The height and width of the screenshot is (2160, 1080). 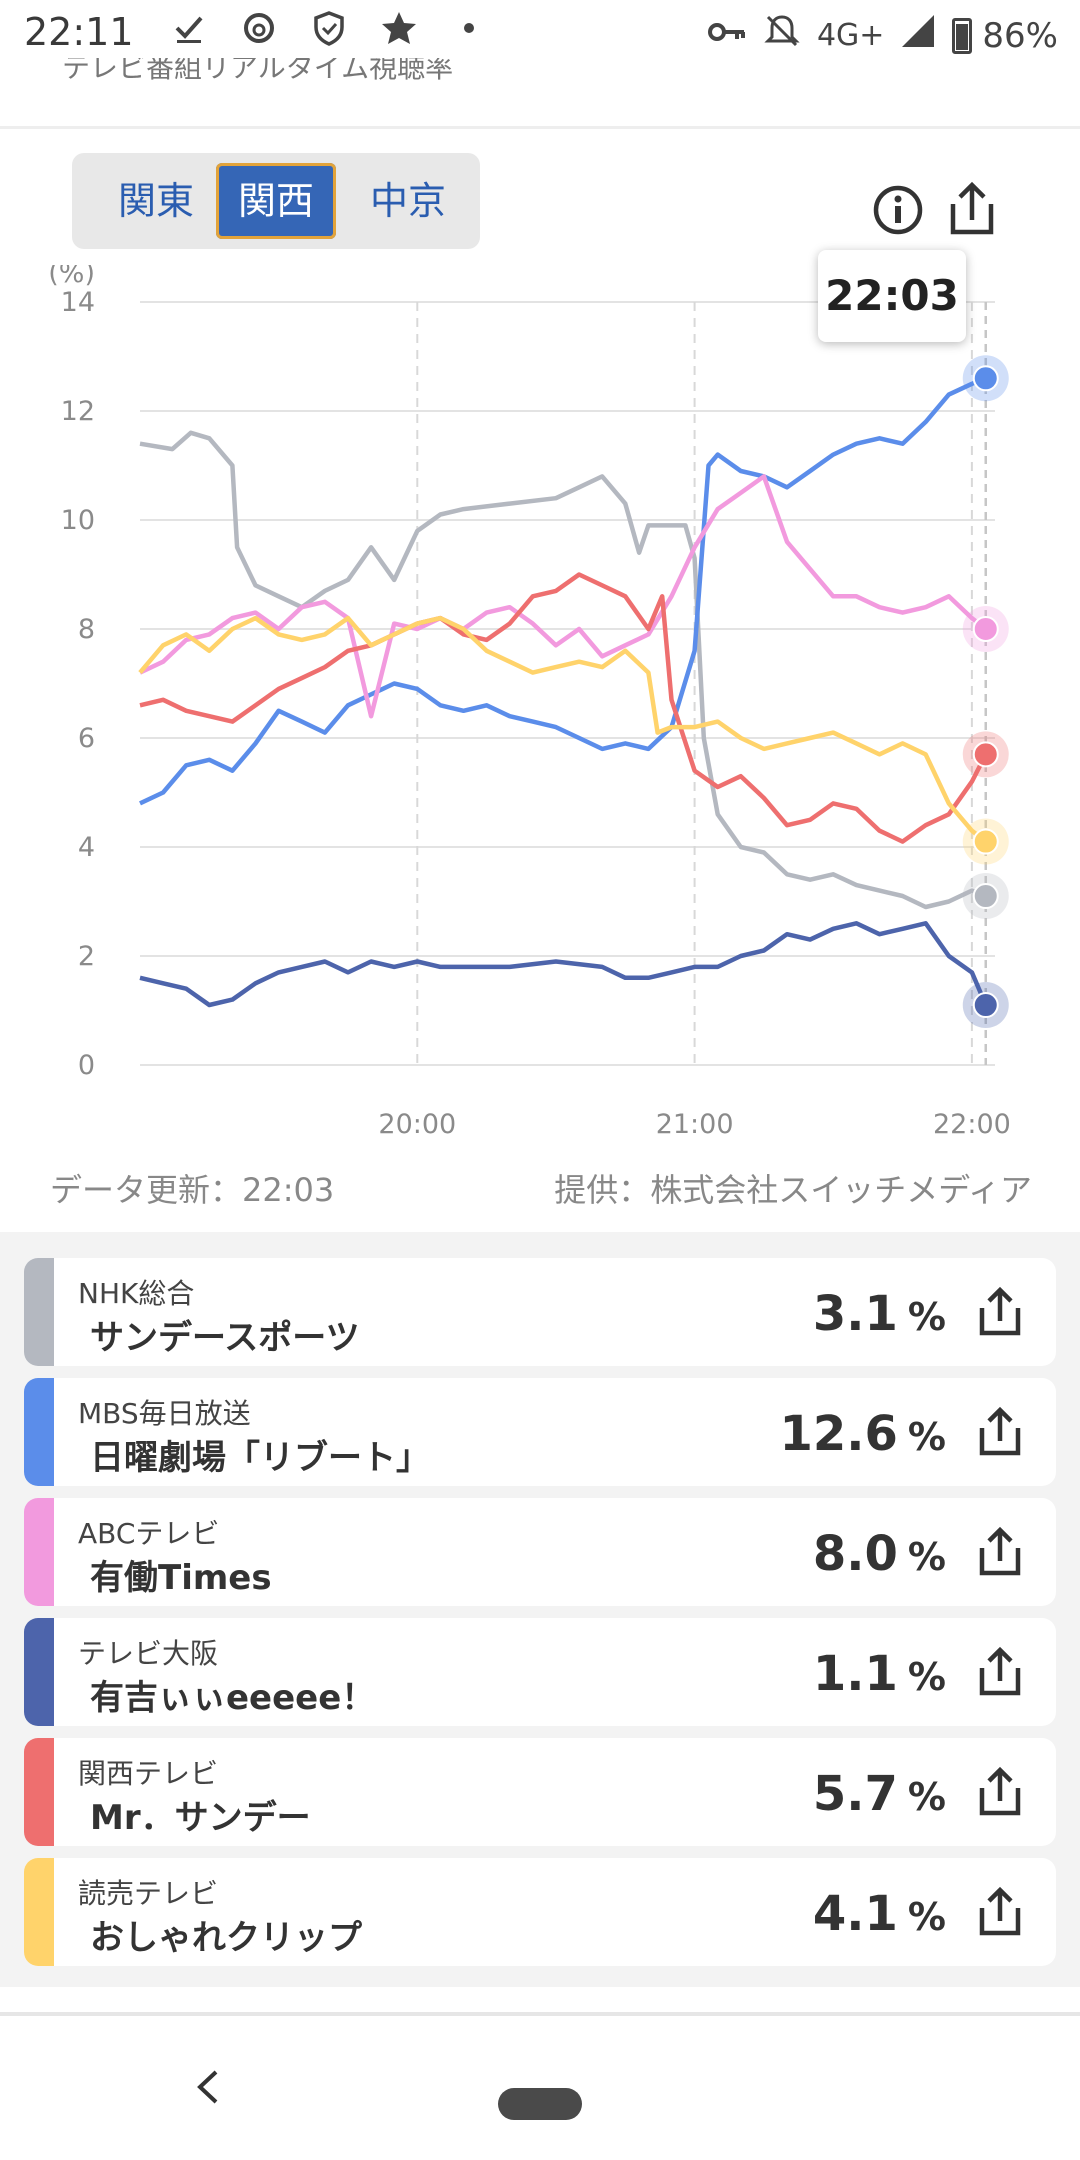 I want to click on bottom-divider, so click(x=540, y=2014).